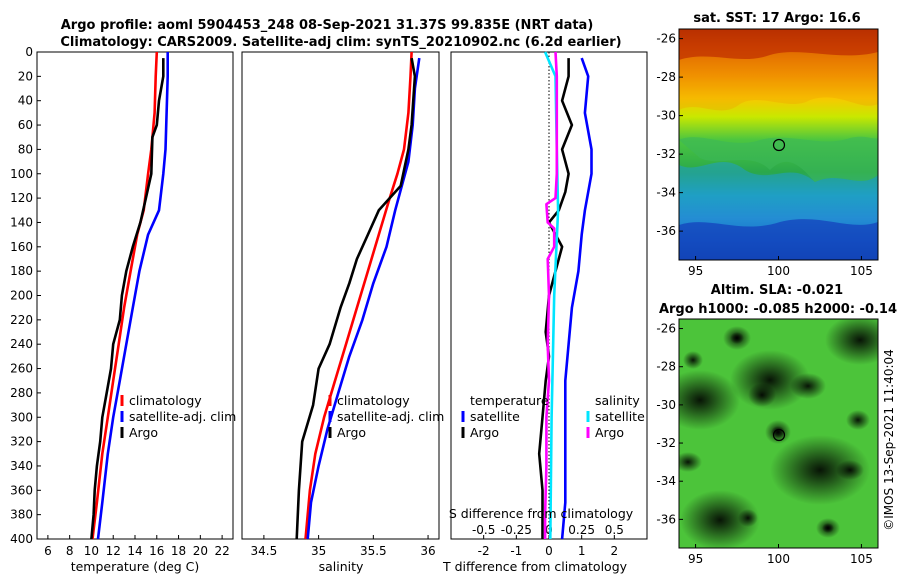 The image size is (900, 580). I want to click on temperature-legend: climatology satellite-adj. clim Argo, so click(178, 416).